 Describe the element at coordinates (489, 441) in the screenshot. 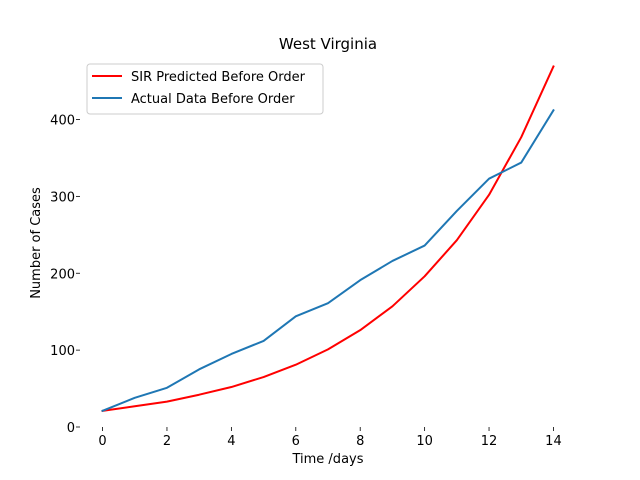

I see `x-tick-label: 12` at that location.